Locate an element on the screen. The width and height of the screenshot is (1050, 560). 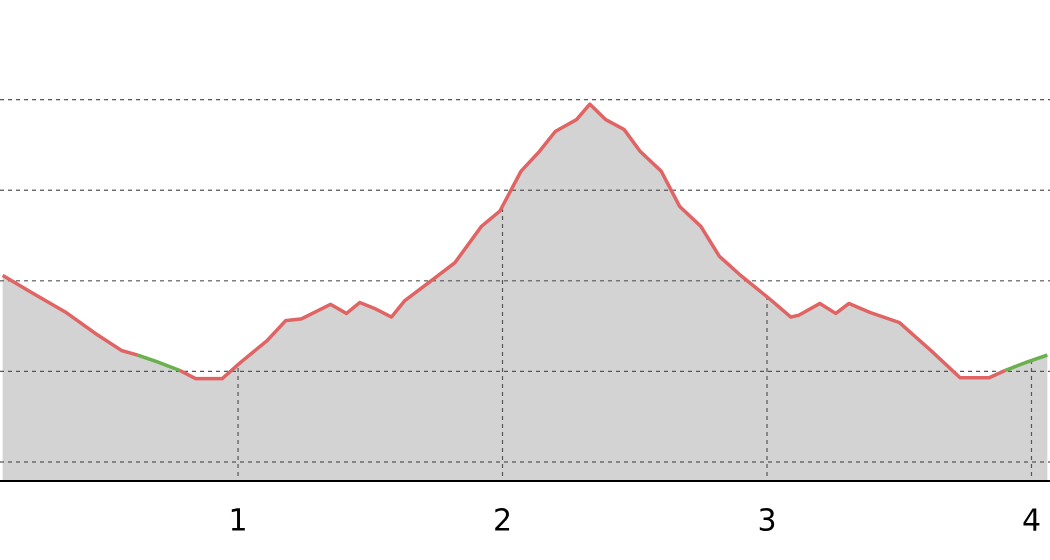
x-tick-label: 4 is located at coordinates (1031, 521).